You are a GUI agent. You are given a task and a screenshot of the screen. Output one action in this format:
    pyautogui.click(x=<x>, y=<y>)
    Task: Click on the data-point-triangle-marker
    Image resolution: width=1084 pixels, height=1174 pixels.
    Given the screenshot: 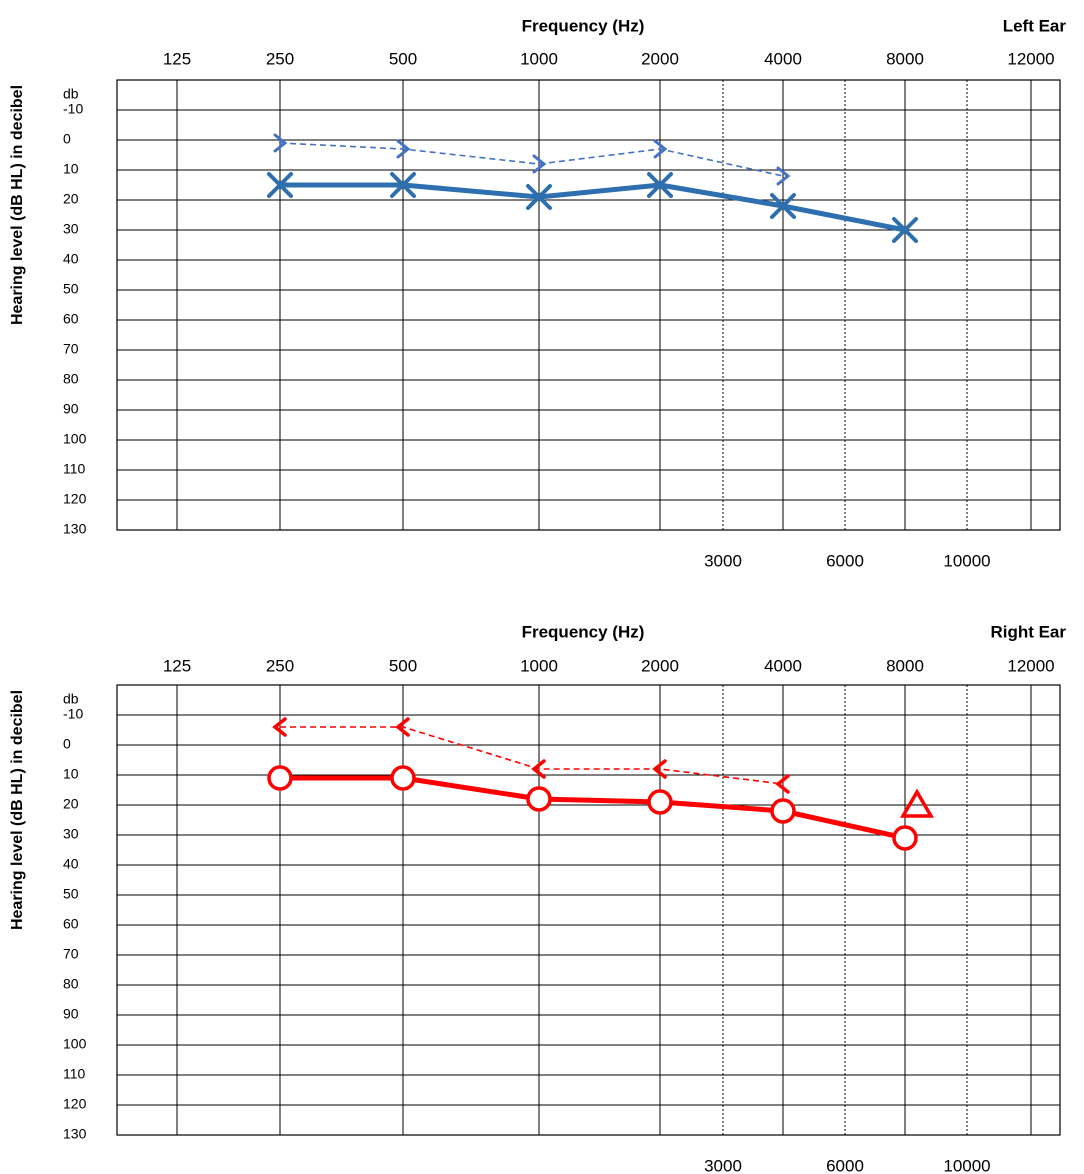 What is the action you would take?
    pyautogui.click(x=917, y=803)
    